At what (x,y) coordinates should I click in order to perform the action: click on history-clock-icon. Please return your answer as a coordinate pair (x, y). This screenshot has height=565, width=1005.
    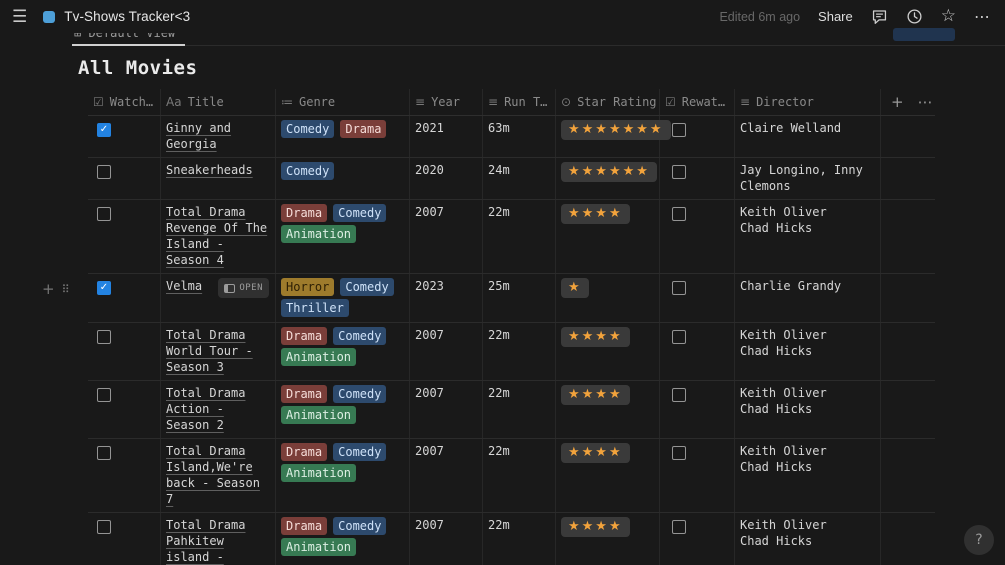
    Looking at the image, I should click on (914, 16).